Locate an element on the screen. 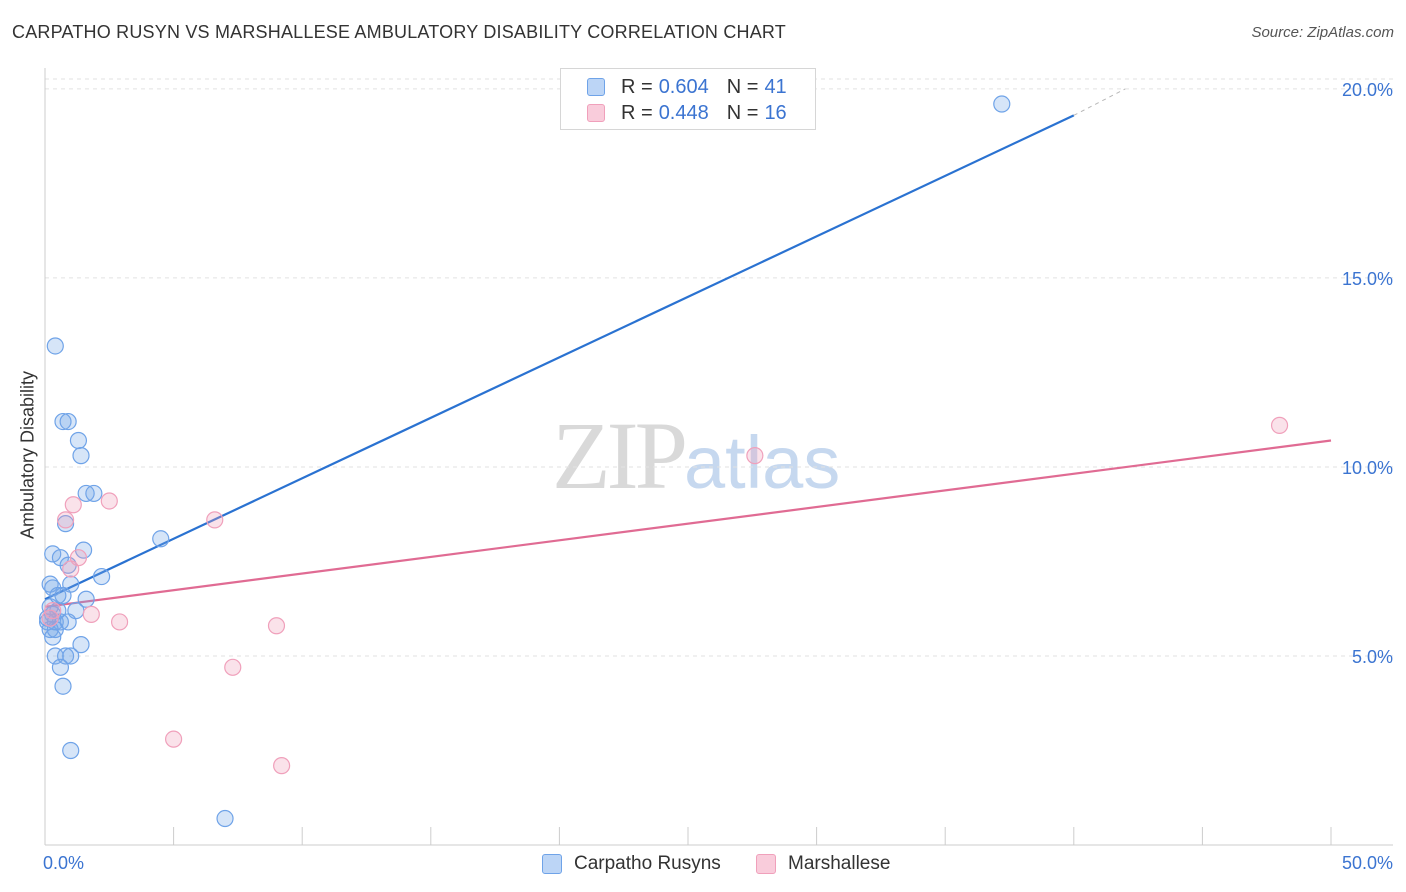 Image resolution: width=1406 pixels, height=892 pixels. legend-row-carpatho: R = 0.604 N = 41 is located at coordinates (687, 87).